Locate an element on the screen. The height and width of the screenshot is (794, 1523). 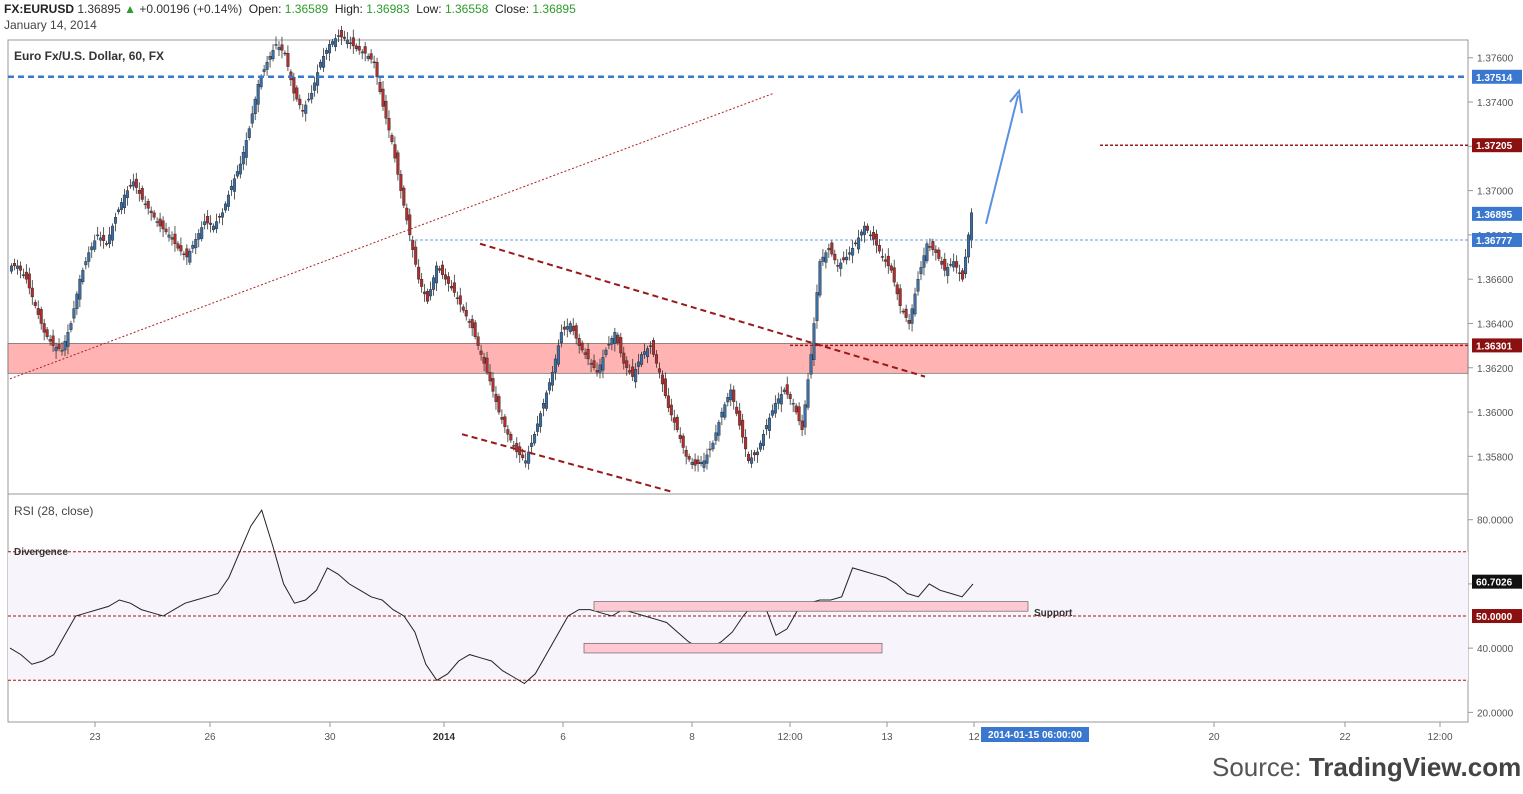
price-label-text: 1.36895 is located at coordinates (1494, 215).